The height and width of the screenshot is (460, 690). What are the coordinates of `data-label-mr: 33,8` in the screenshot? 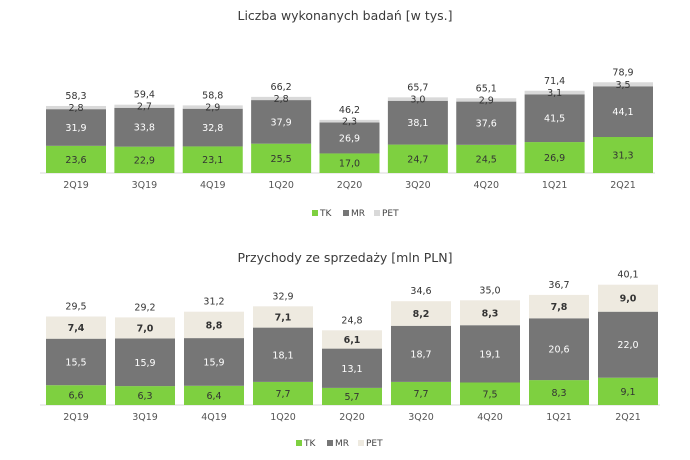 It's located at (144, 128).